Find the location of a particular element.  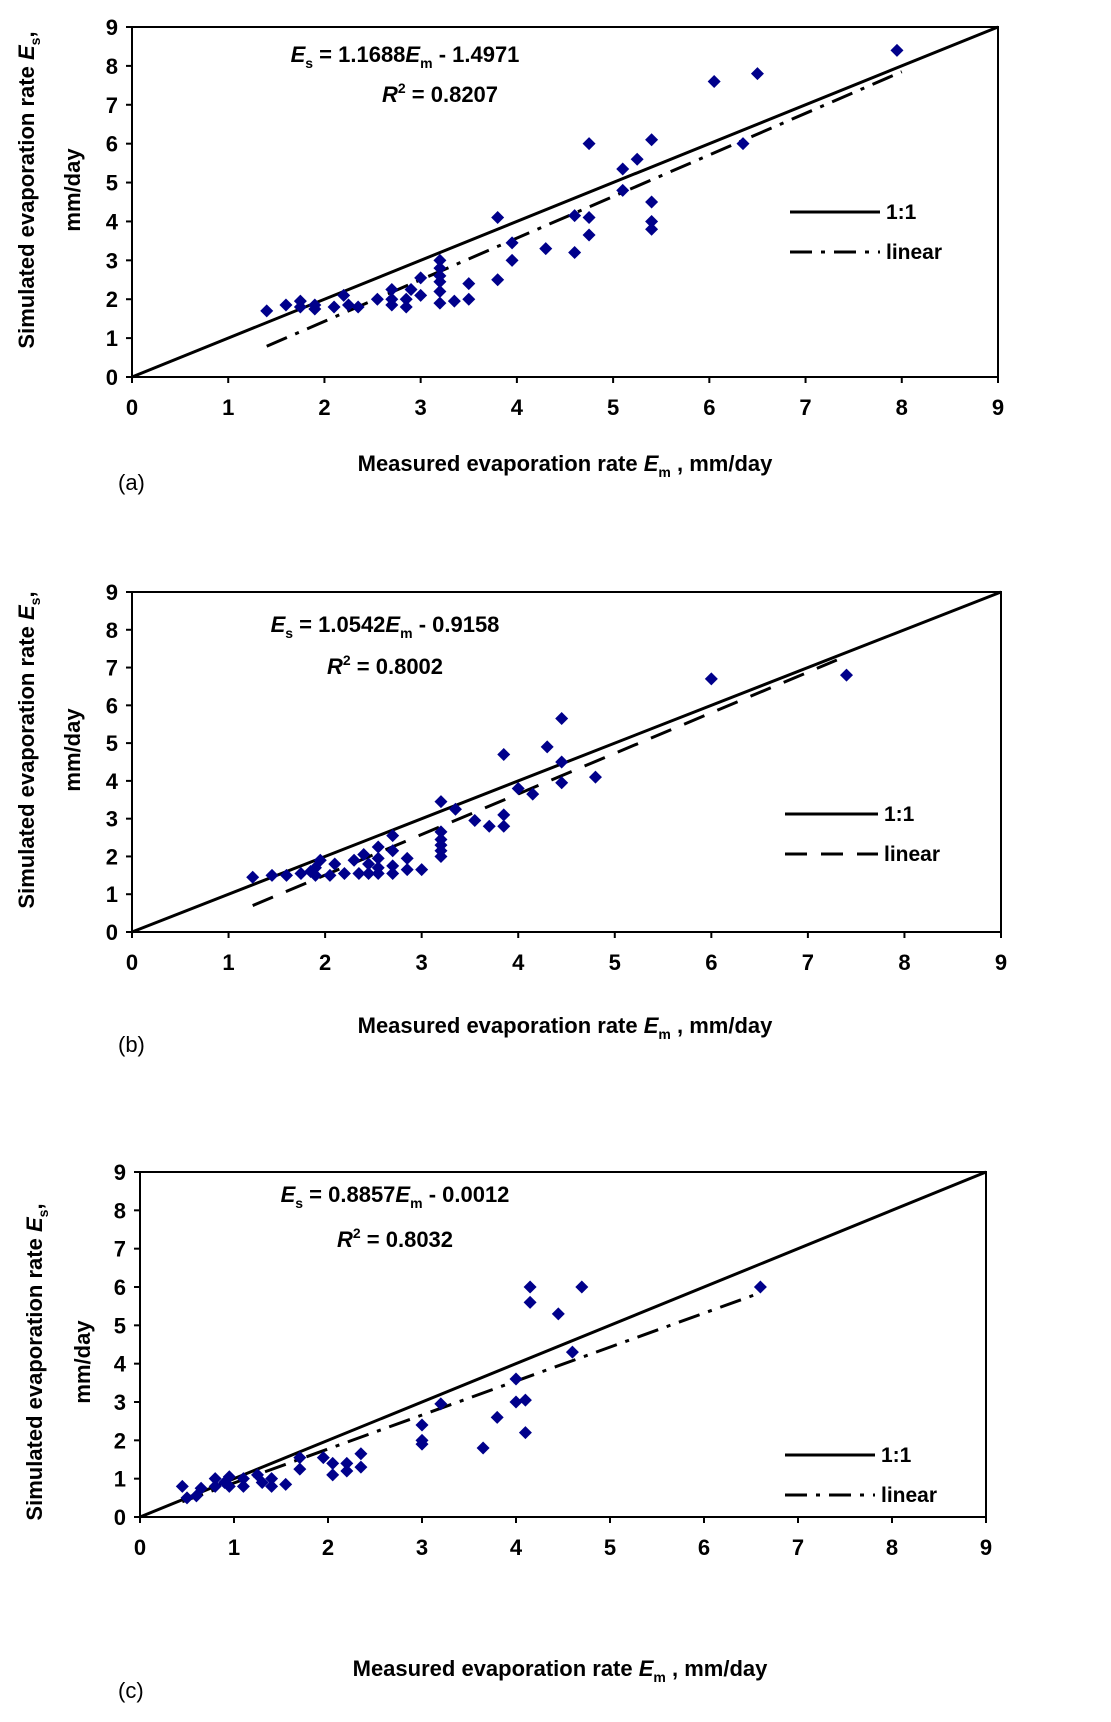

y-axis-label: Simulated evaporation rate Es, is located at coordinates (28, 749).